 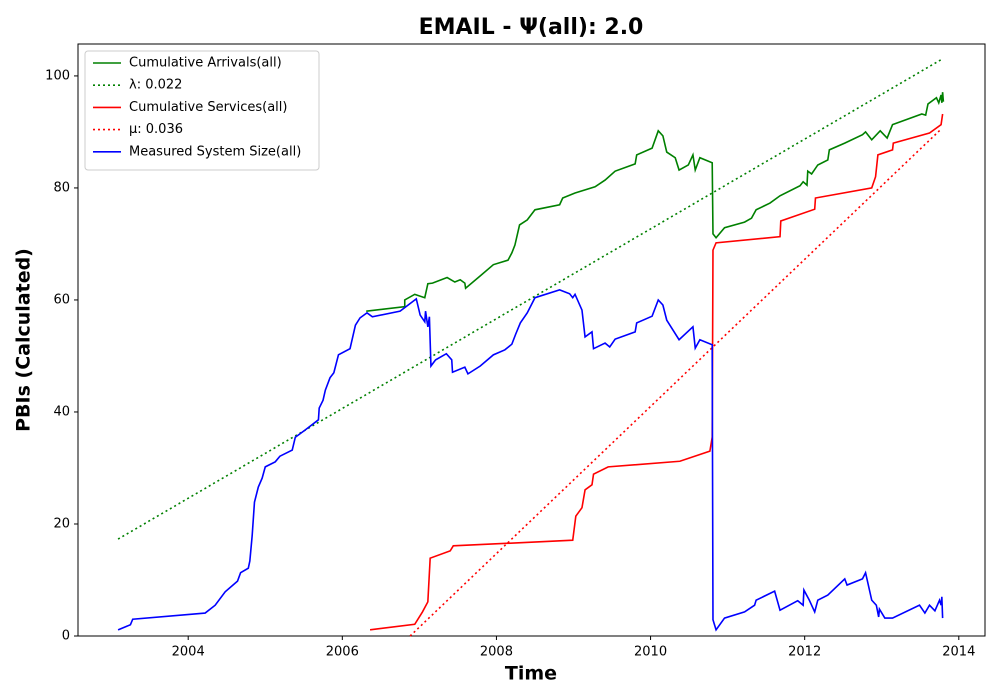 I want to click on legend-box, so click(x=202, y=110).